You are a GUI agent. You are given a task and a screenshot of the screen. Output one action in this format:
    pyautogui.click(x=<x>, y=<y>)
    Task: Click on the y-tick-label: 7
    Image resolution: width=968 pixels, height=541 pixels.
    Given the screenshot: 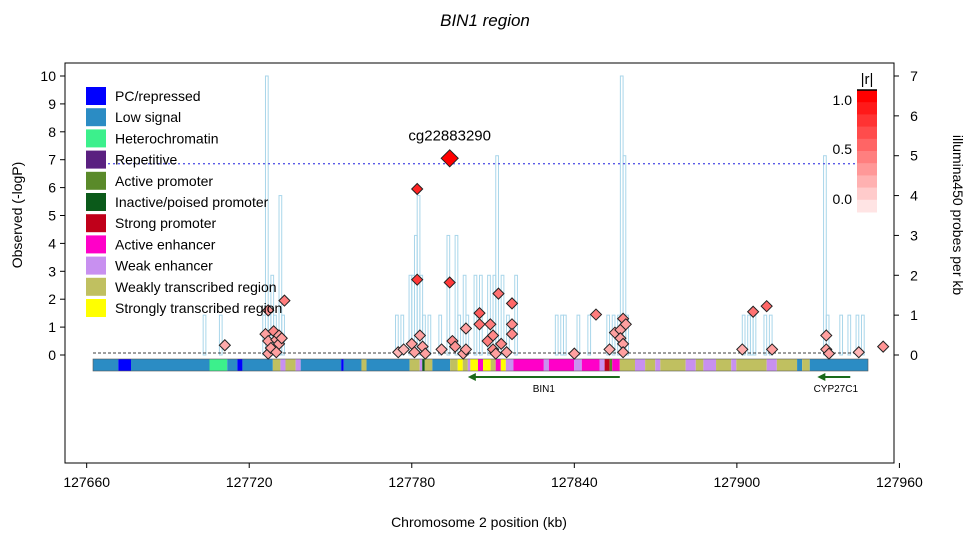 What is the action you would take?
    pyautogui.click(x=52, y=160)
    